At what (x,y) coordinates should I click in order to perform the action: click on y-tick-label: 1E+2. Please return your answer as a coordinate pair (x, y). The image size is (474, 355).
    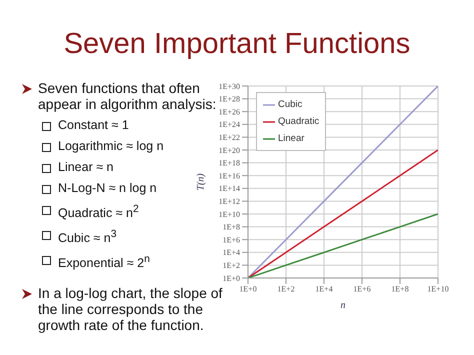
    Looking at the image, I should click on (231, 265).